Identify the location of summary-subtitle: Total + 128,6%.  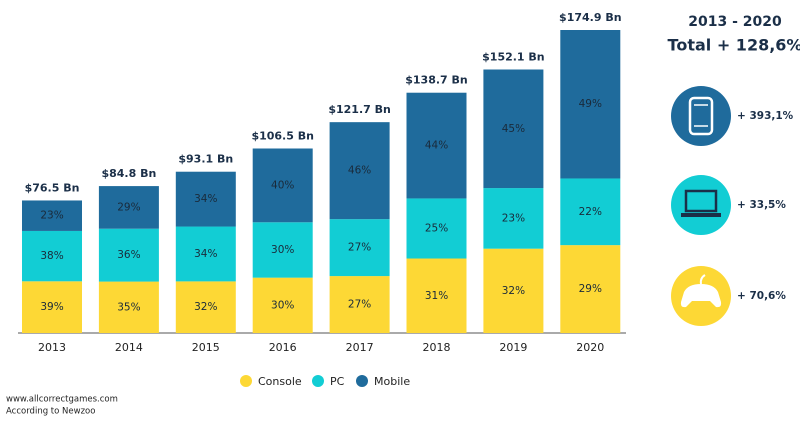
(734, 45).